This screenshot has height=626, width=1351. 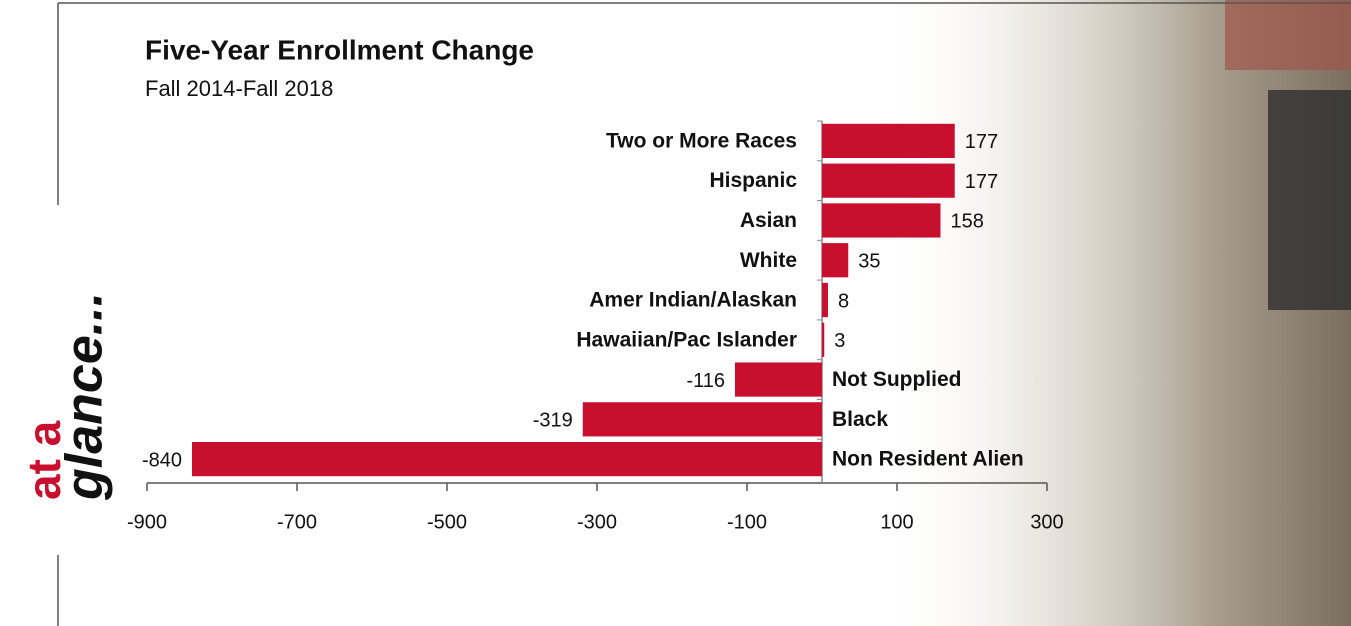 I want to click on category-label: Non Resident Alien, so click(x=928, y=459).